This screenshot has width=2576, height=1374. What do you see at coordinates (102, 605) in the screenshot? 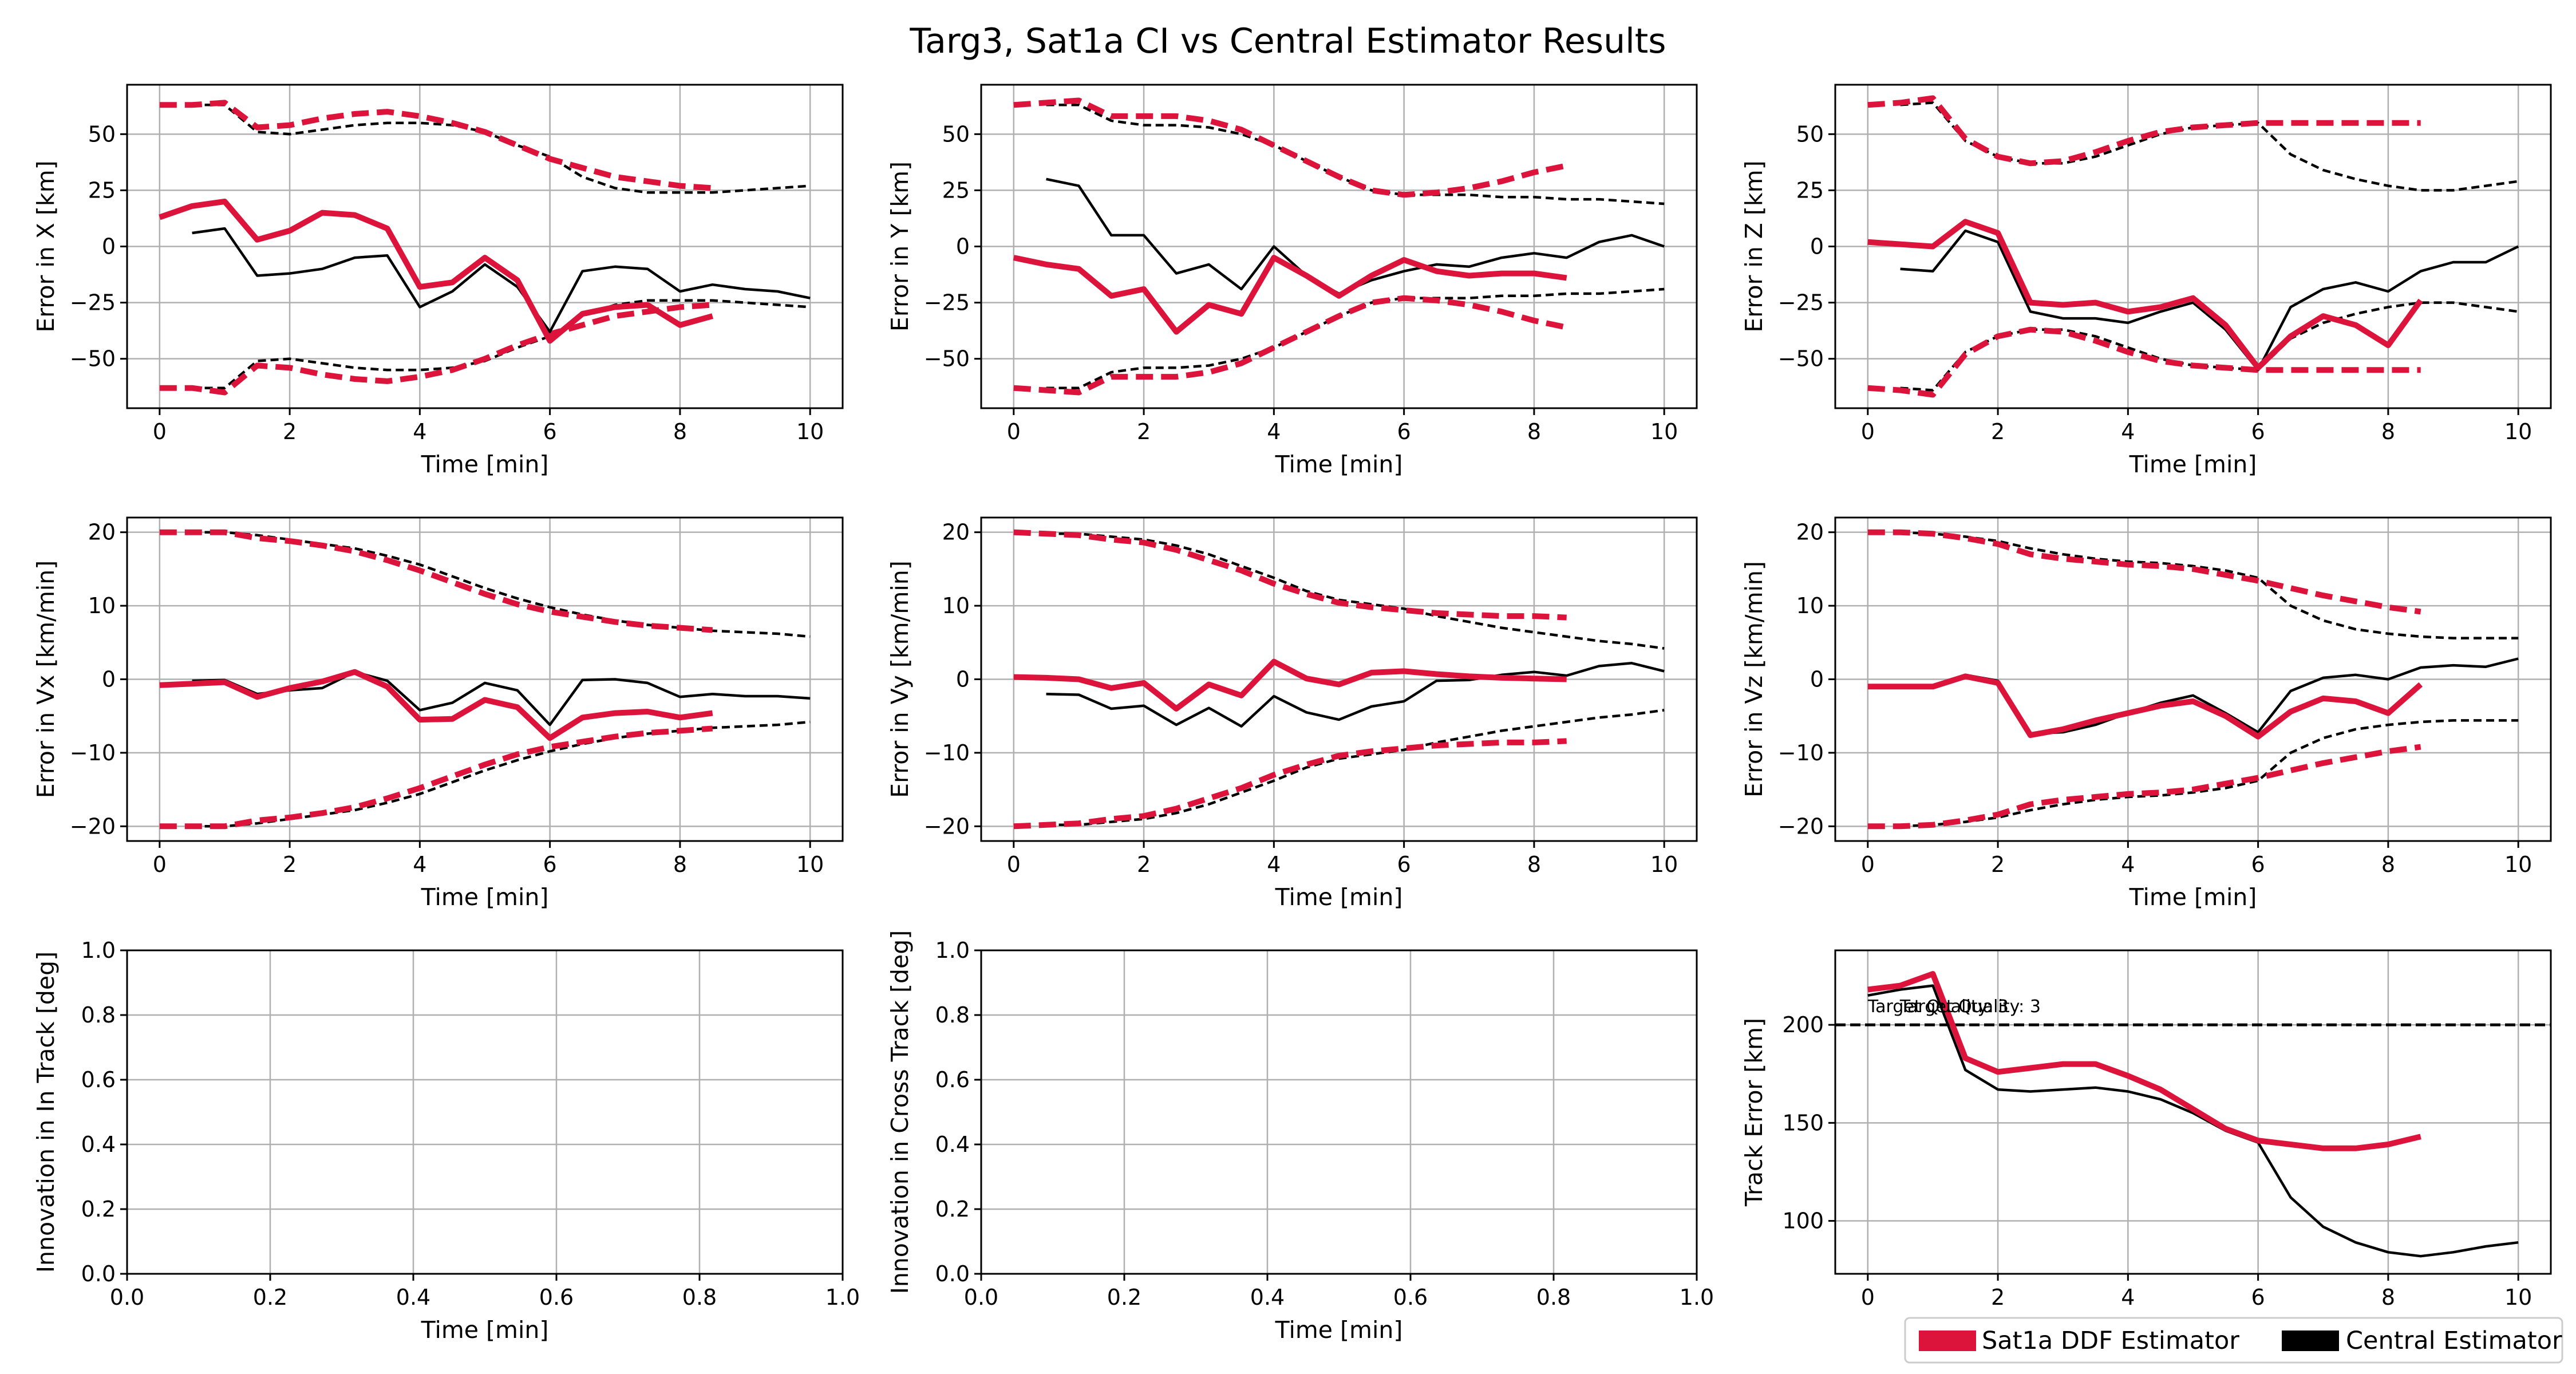
I see `y-tick-label: 10` at bounding box center [102, 605].